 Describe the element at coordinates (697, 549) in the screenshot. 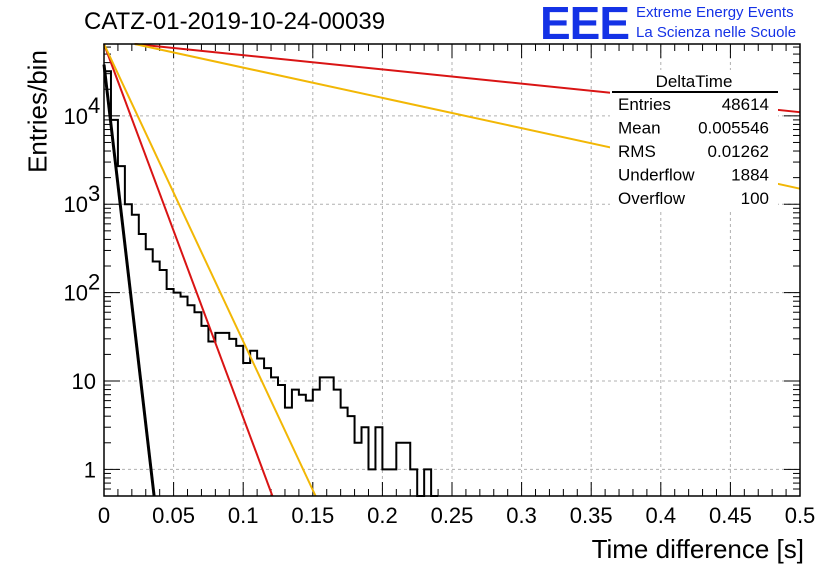

I see `x-axis-label: Time difference [s]` at that location.